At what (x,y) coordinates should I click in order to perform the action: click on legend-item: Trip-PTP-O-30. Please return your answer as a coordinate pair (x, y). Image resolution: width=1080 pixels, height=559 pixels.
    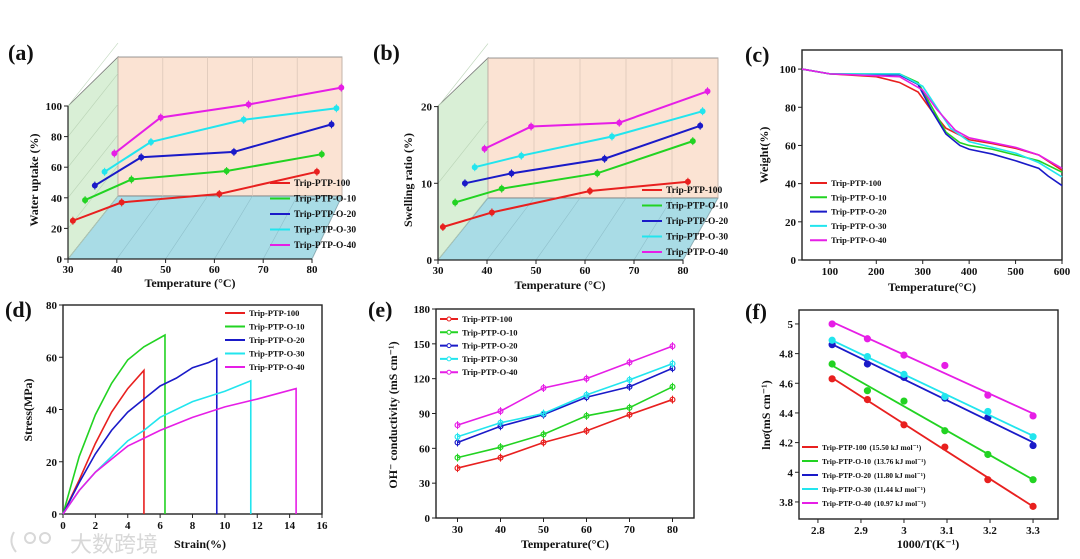
    Looking at the image, I should click on (479, 359).